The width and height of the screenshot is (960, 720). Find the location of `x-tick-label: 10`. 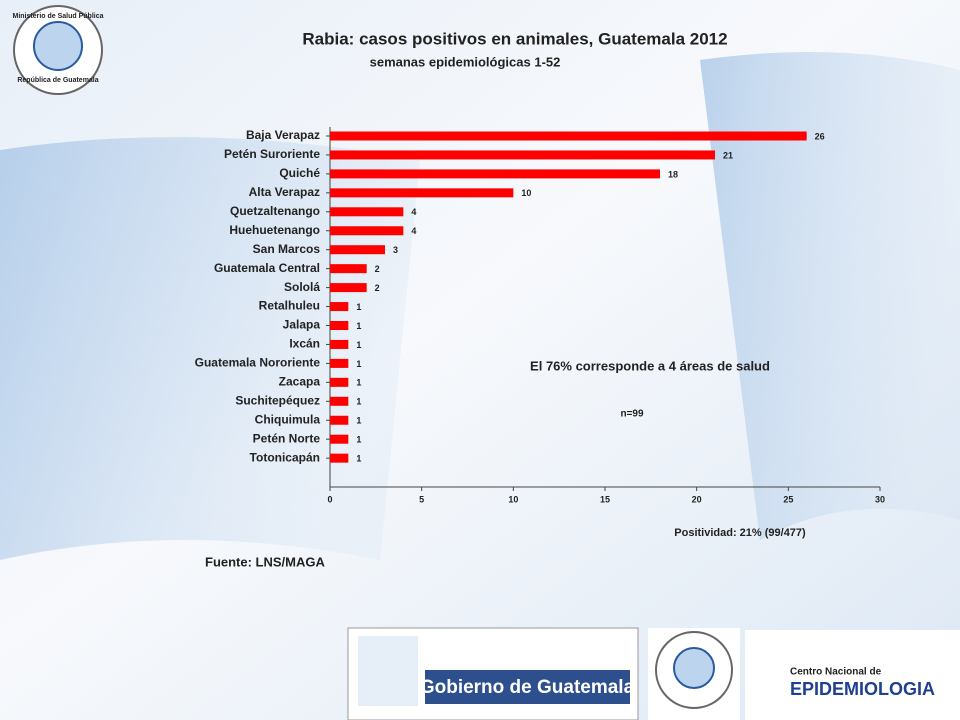

x-tick-label: 10 is located at coordinates (513, 499).